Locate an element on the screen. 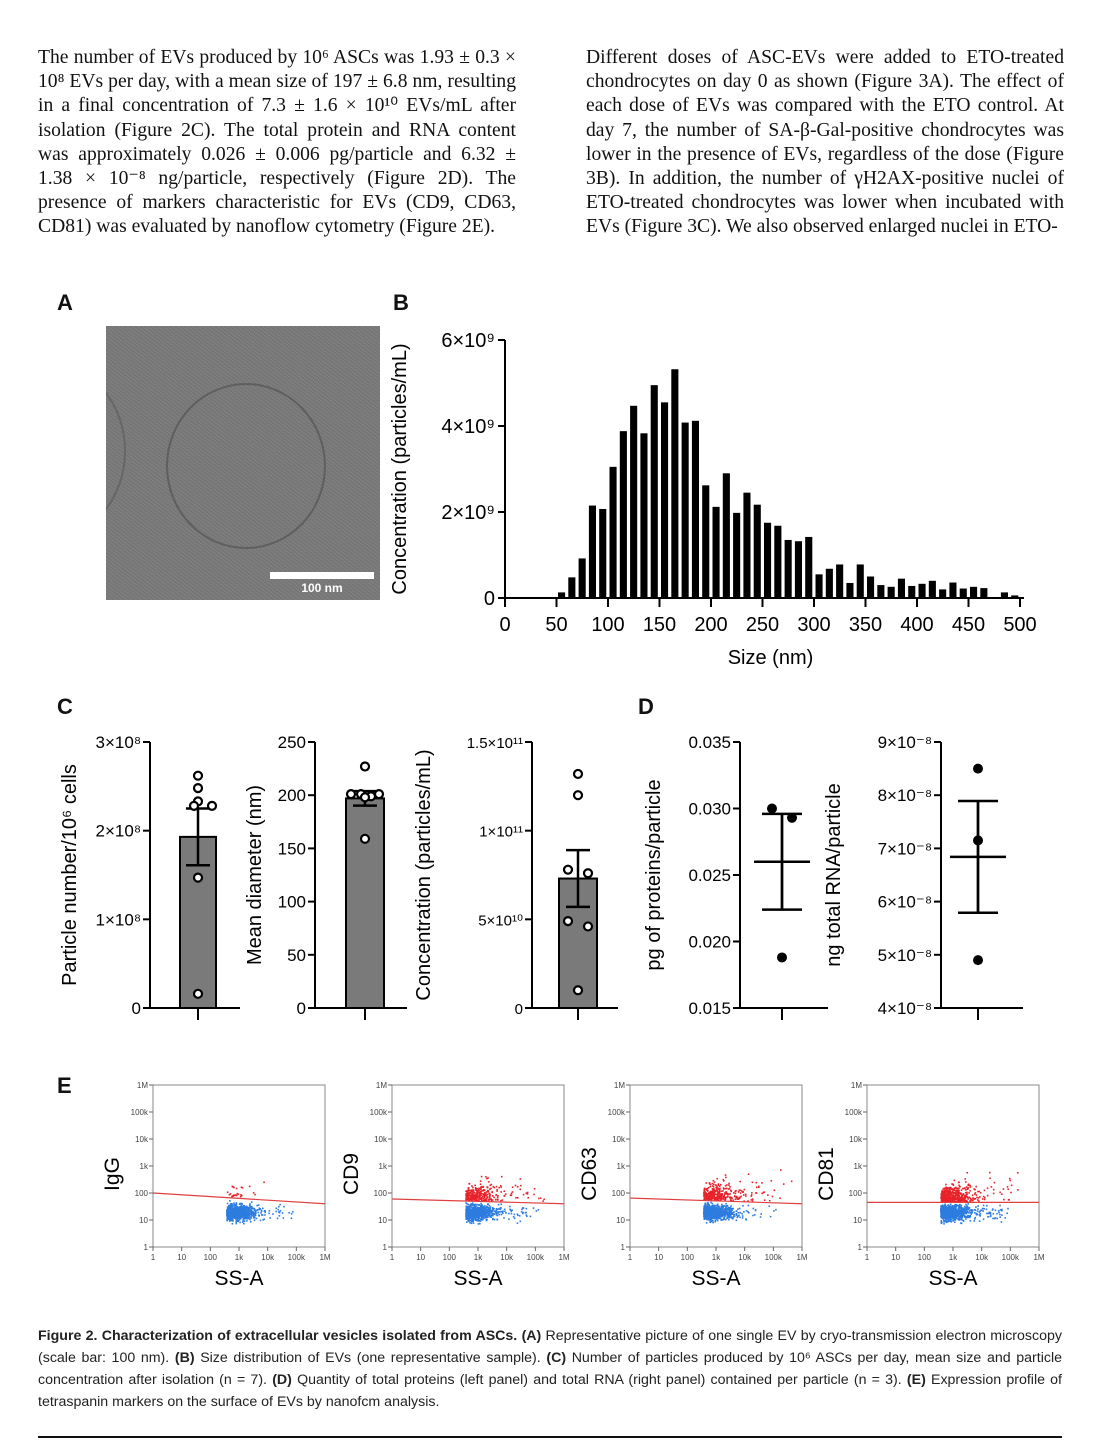  gate-line is located at coordinates (239, 1198).